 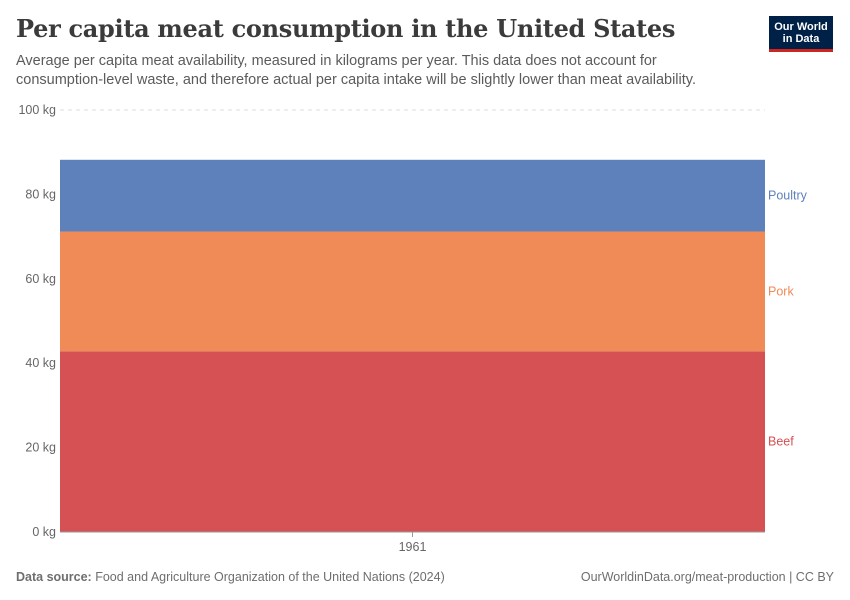 I want to click on x-tick-label: 1961, so click(x=413, y=547).